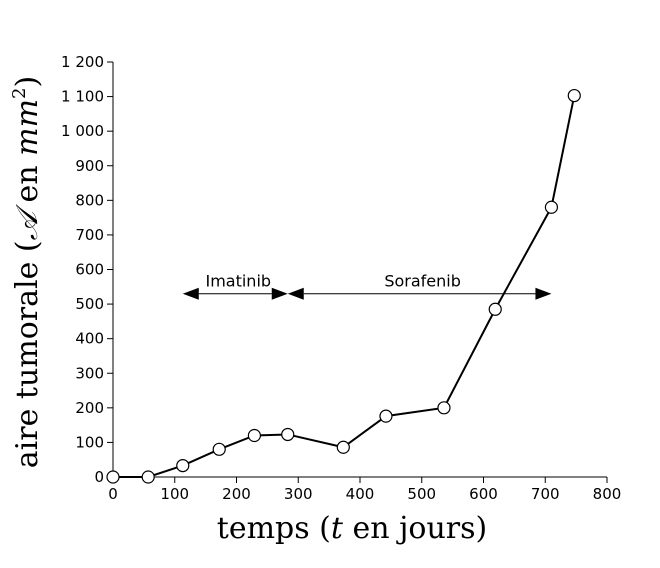  I want to click on annotation-label: Sorafenib, so click(422, 281).